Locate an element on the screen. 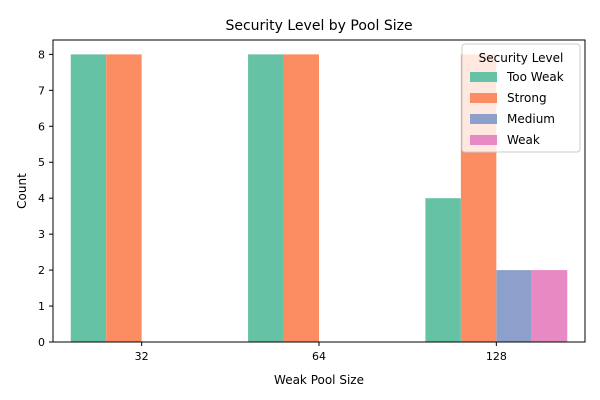 This screenshot has width=600, height=400. legend-label: Weak is located at coordinates (523, 140).